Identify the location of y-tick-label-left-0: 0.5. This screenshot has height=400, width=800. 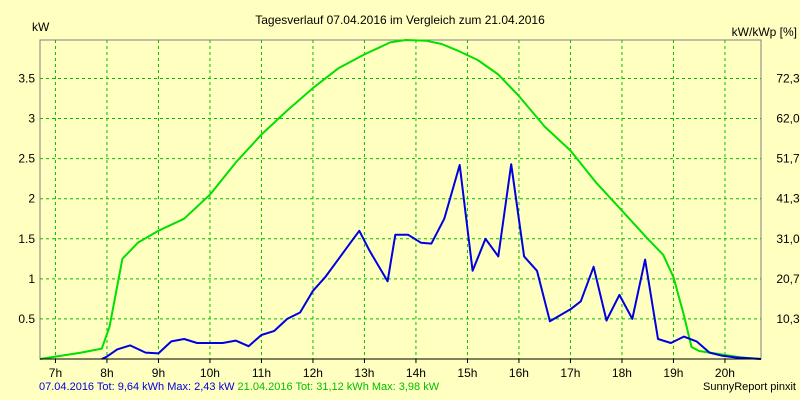
(26, 319).